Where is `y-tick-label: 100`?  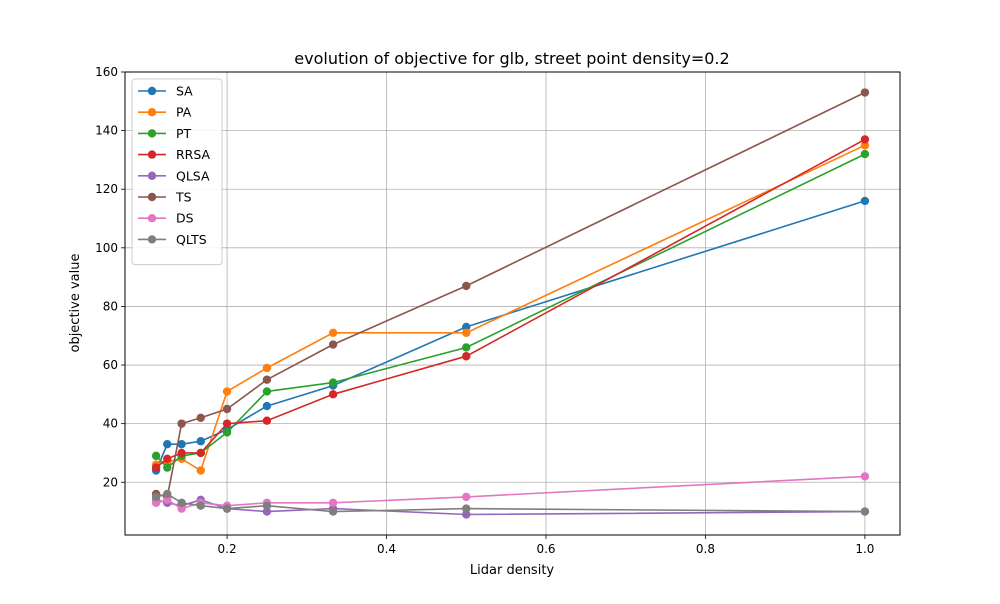
y-tick-label: 100 is located at coordinates (106, 248).